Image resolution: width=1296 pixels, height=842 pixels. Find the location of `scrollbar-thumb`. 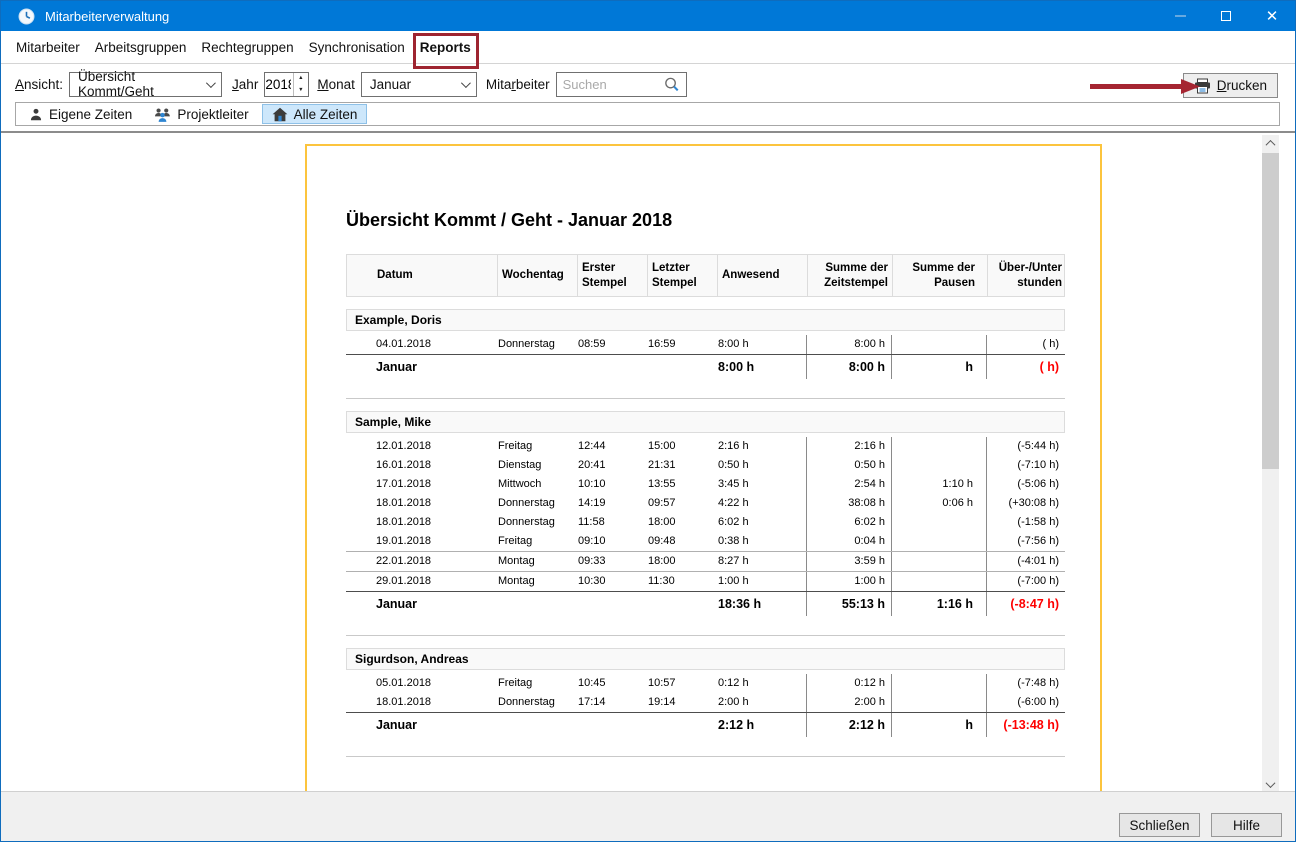

scrollbar-thumb is located at coordinates (1270, 311).